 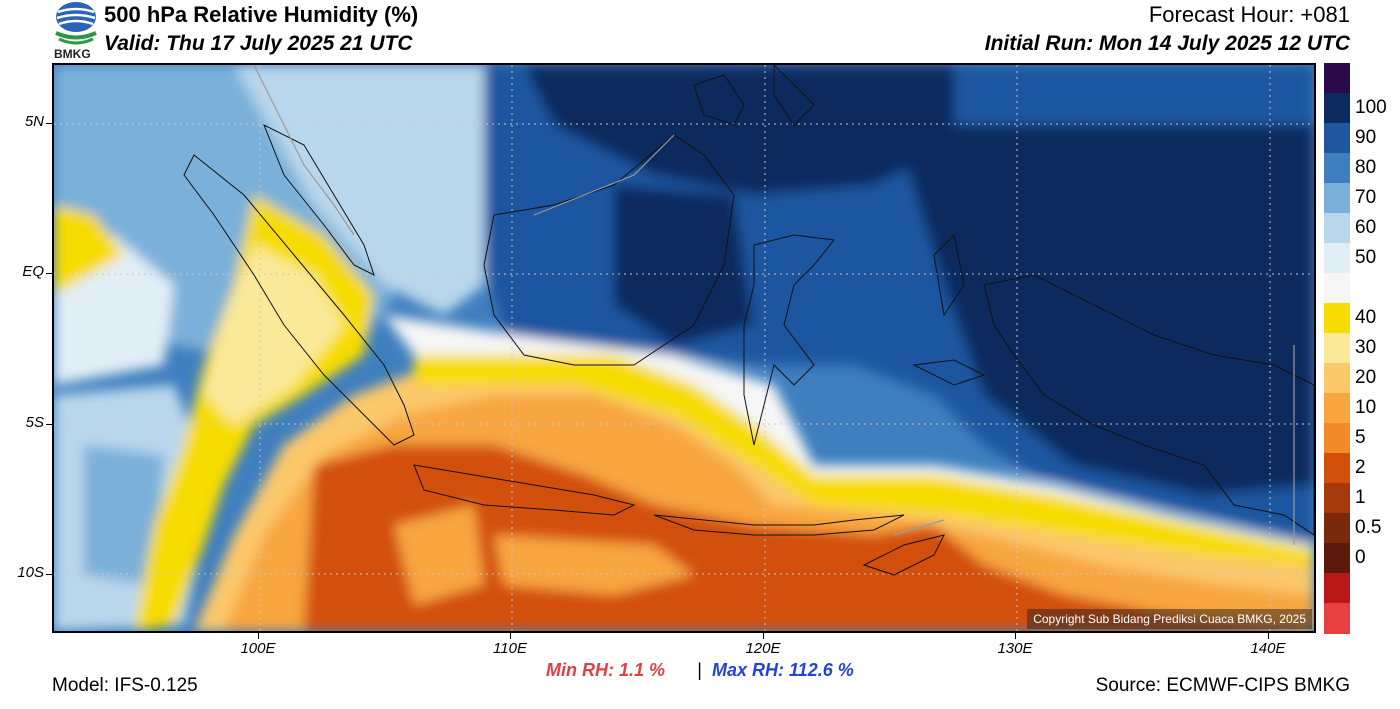 What do you see at coordinates (606, 670) in the screenshot?
I see `min-rh: Min RH: 1.1 %` at bounding box center [606, 670].